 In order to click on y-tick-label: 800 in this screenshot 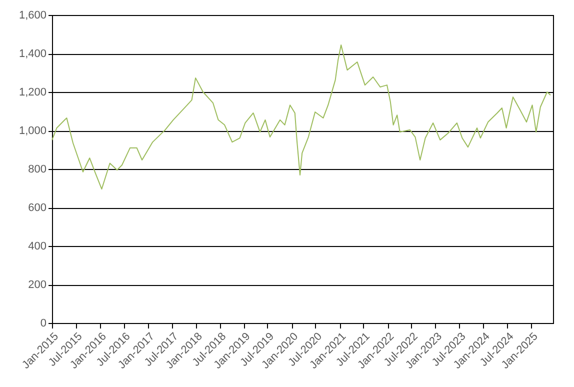, I will do `click(37, 170)`.